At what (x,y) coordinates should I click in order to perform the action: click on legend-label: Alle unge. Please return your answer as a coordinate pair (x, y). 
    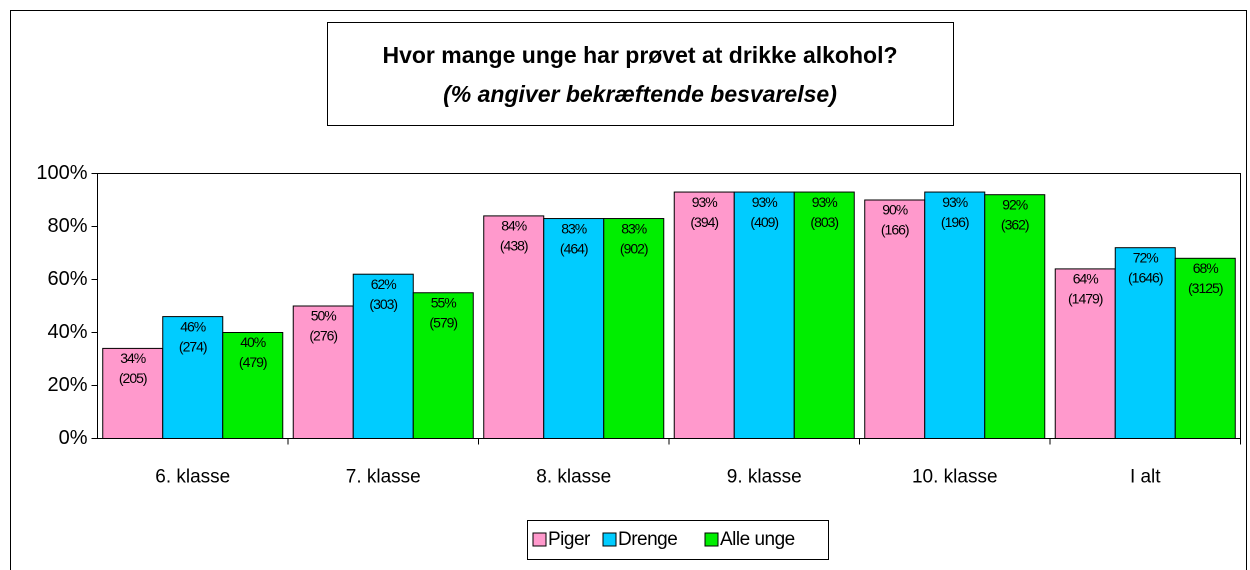
    Looking at the image, I should click on (757, 539).